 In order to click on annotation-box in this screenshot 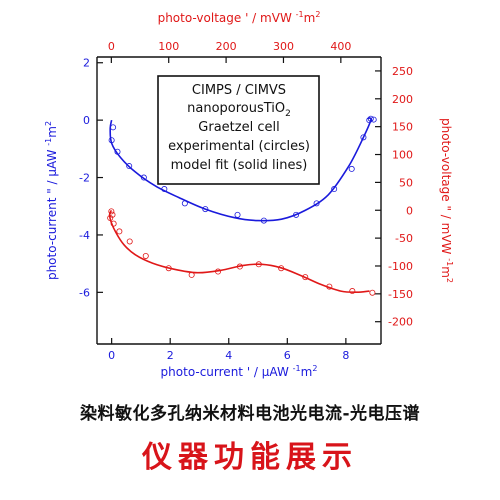, I will do `click(238, 130)`.